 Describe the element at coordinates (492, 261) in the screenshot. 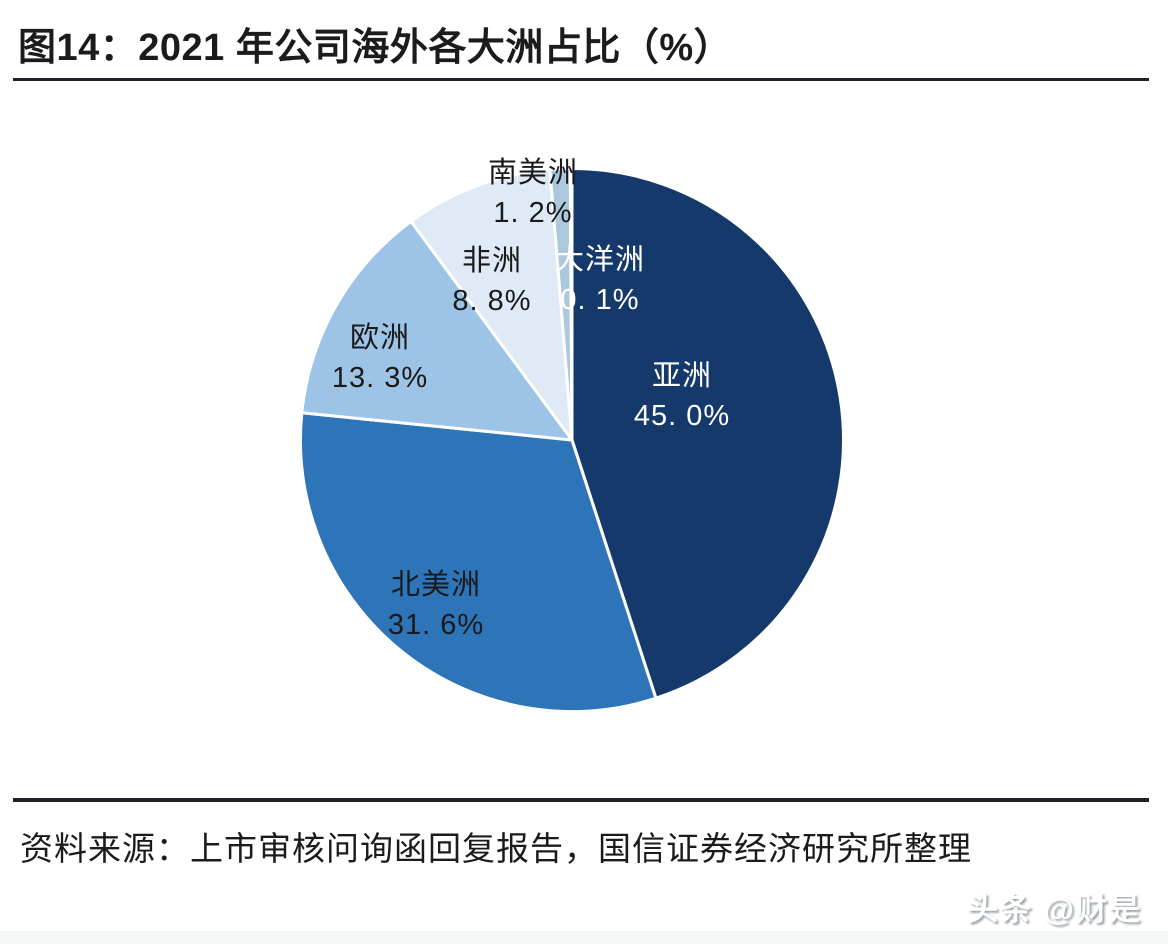

I see `pie-label-africa-name: 非洲` at that location.